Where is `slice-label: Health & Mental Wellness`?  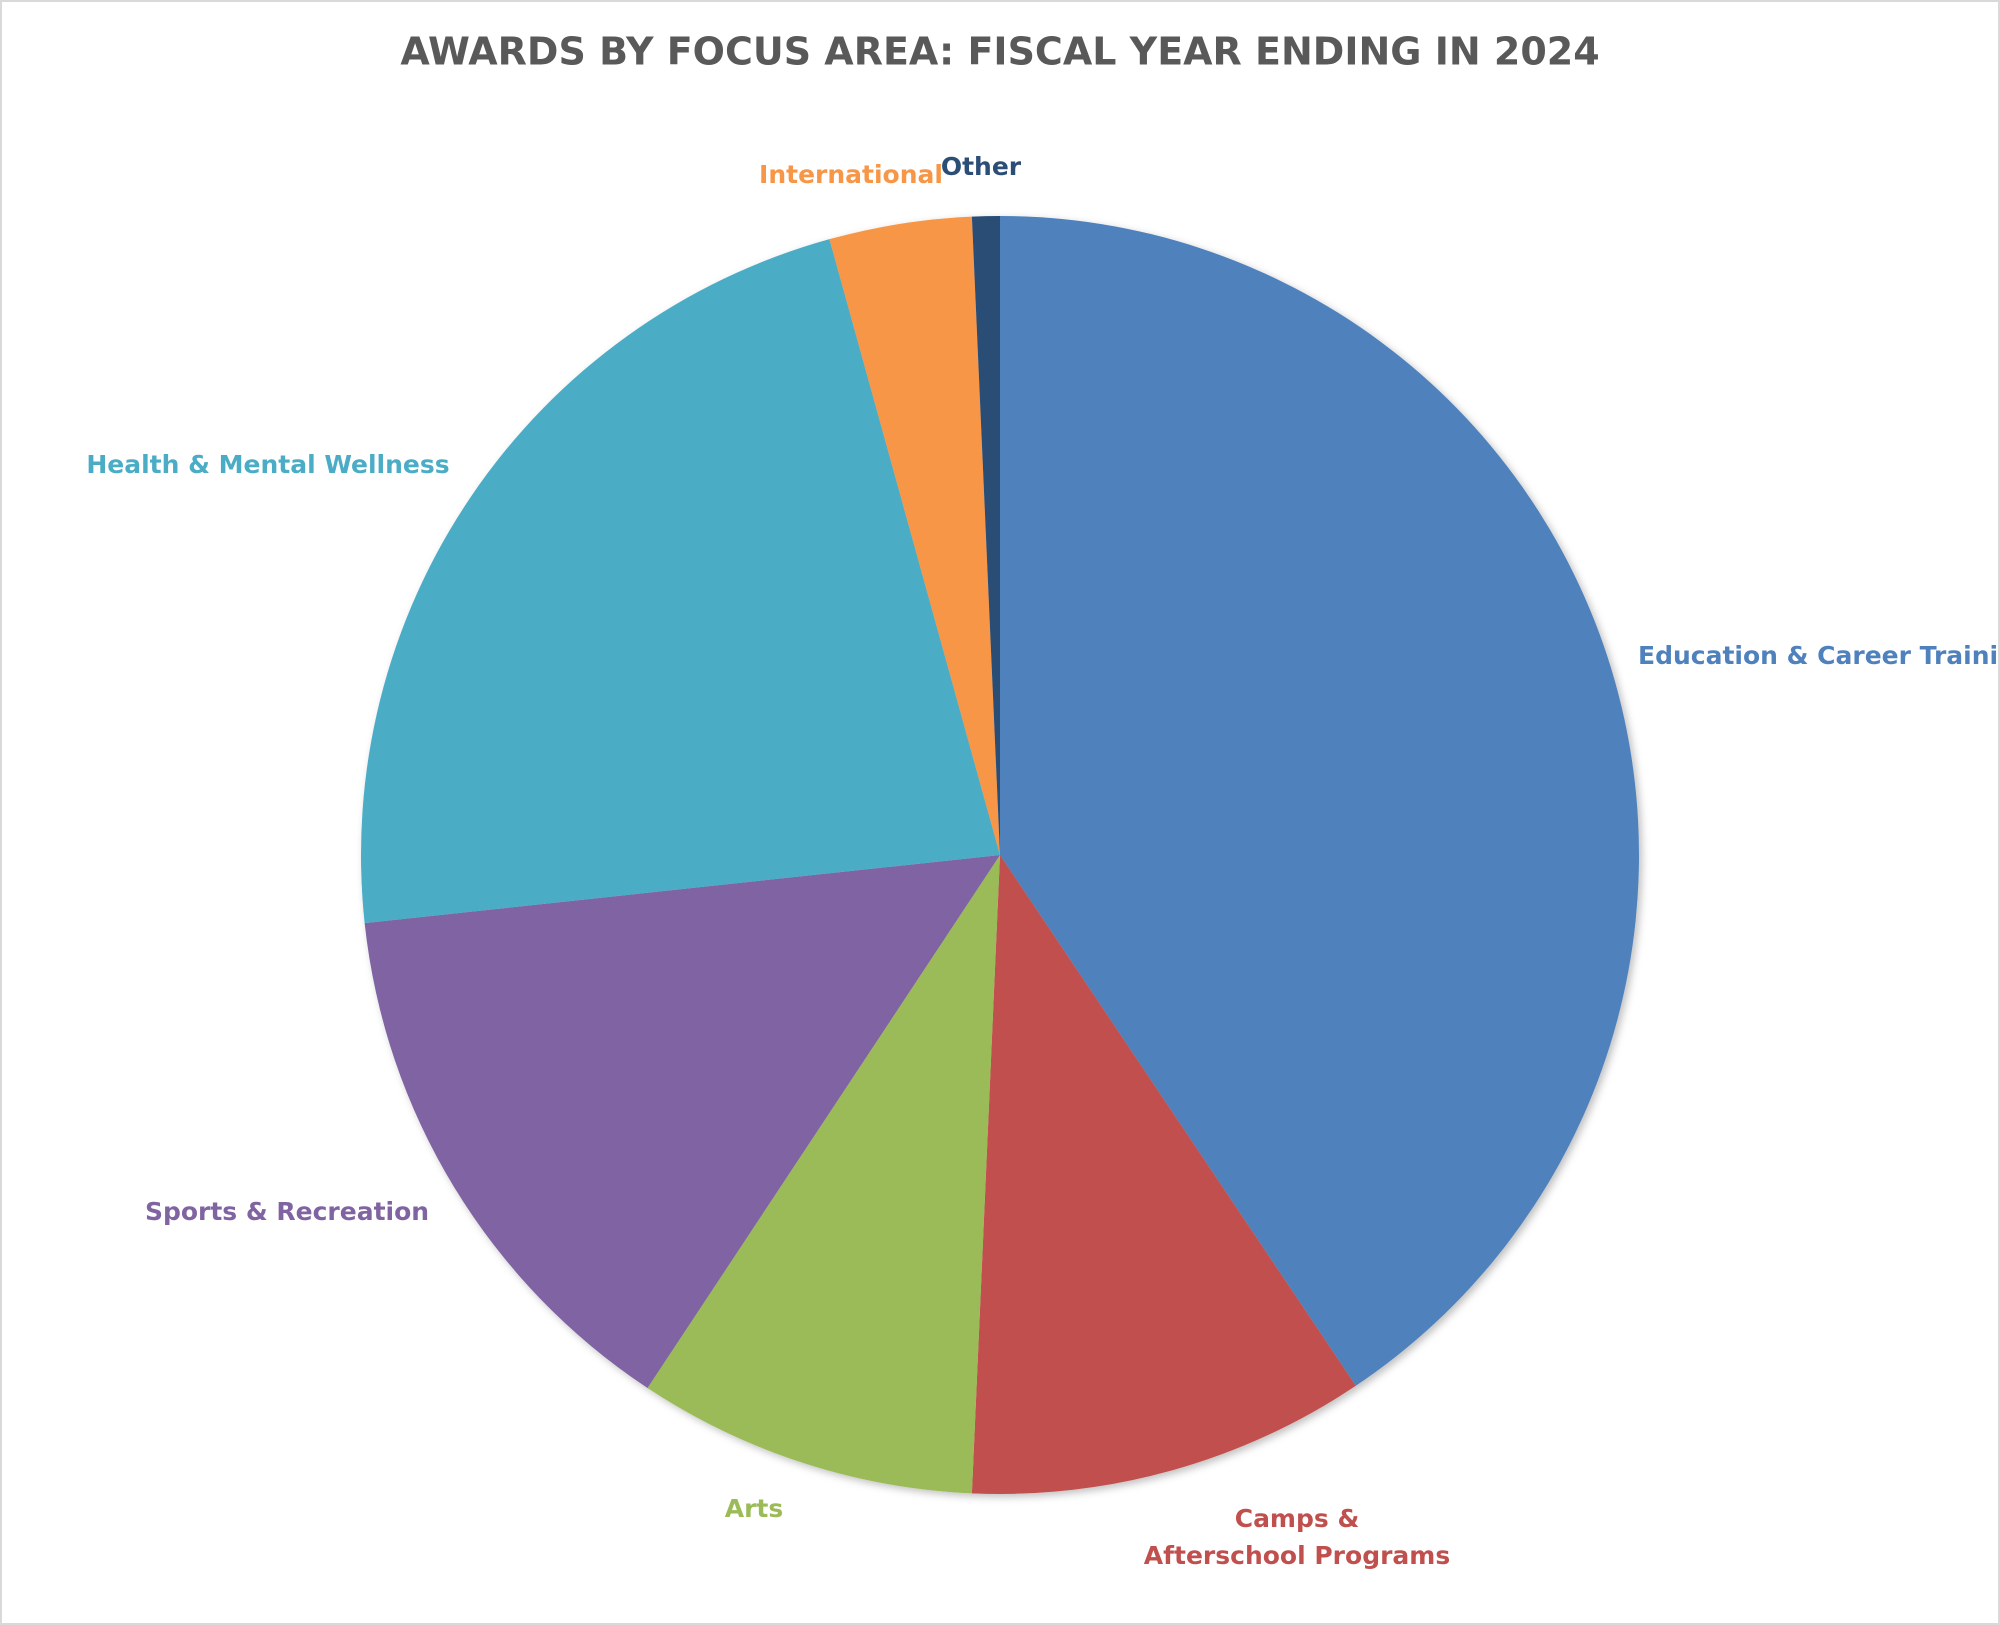
slice-label: Health & Mental Wellness is located at coordinates (267, 464).